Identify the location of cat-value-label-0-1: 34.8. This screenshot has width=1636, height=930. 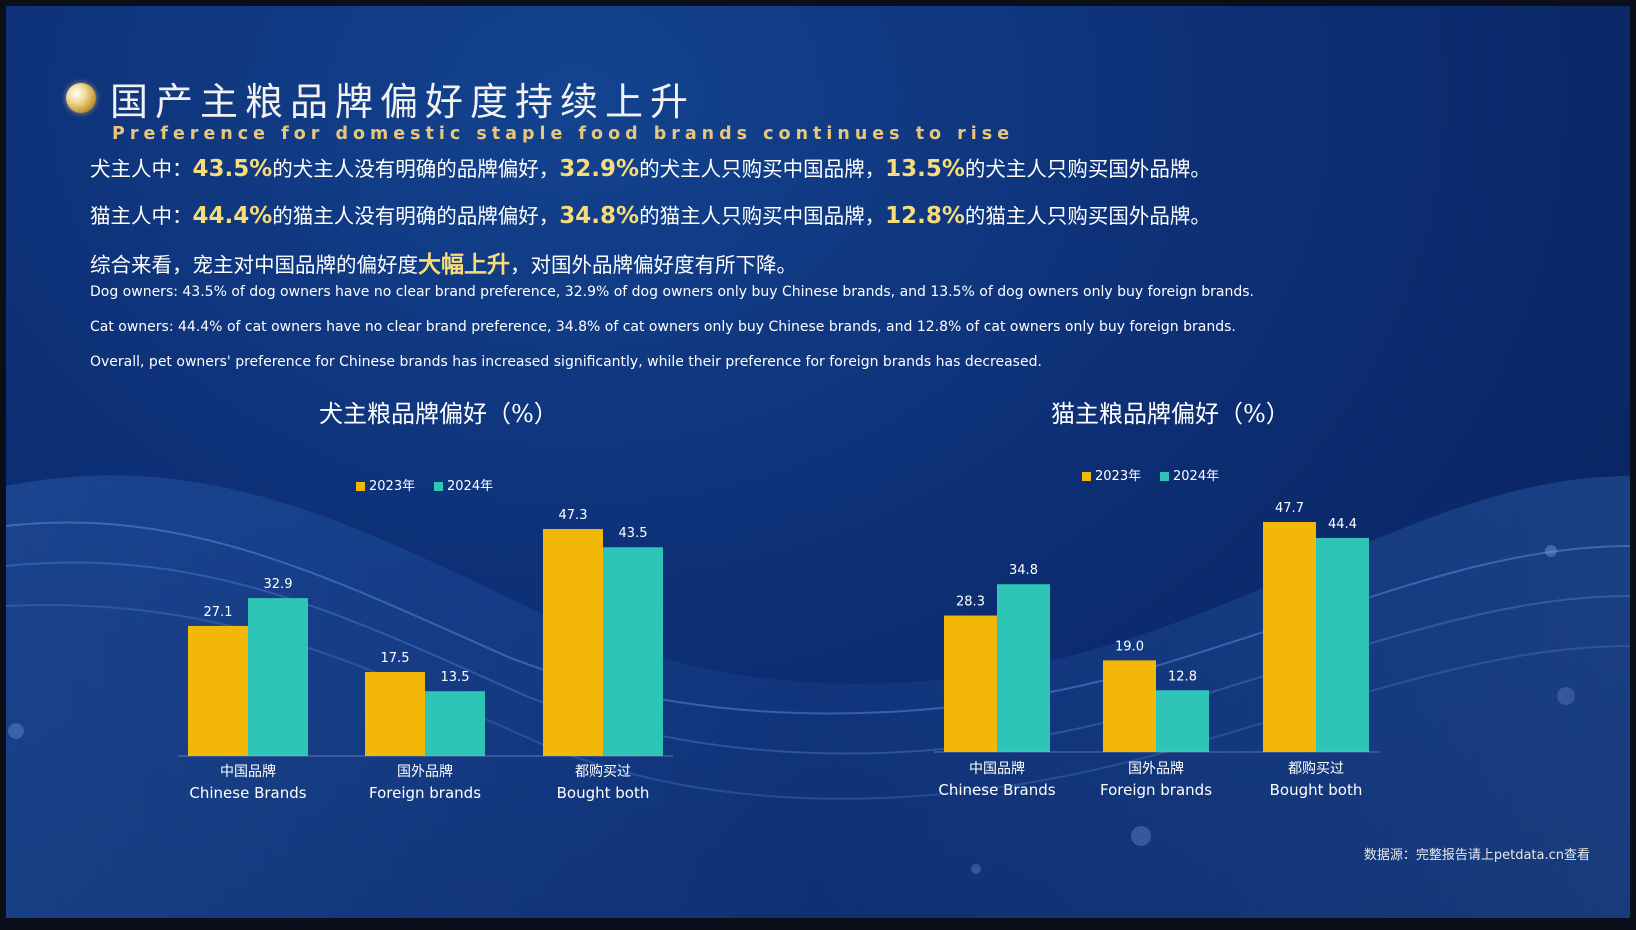
(1023, 570).